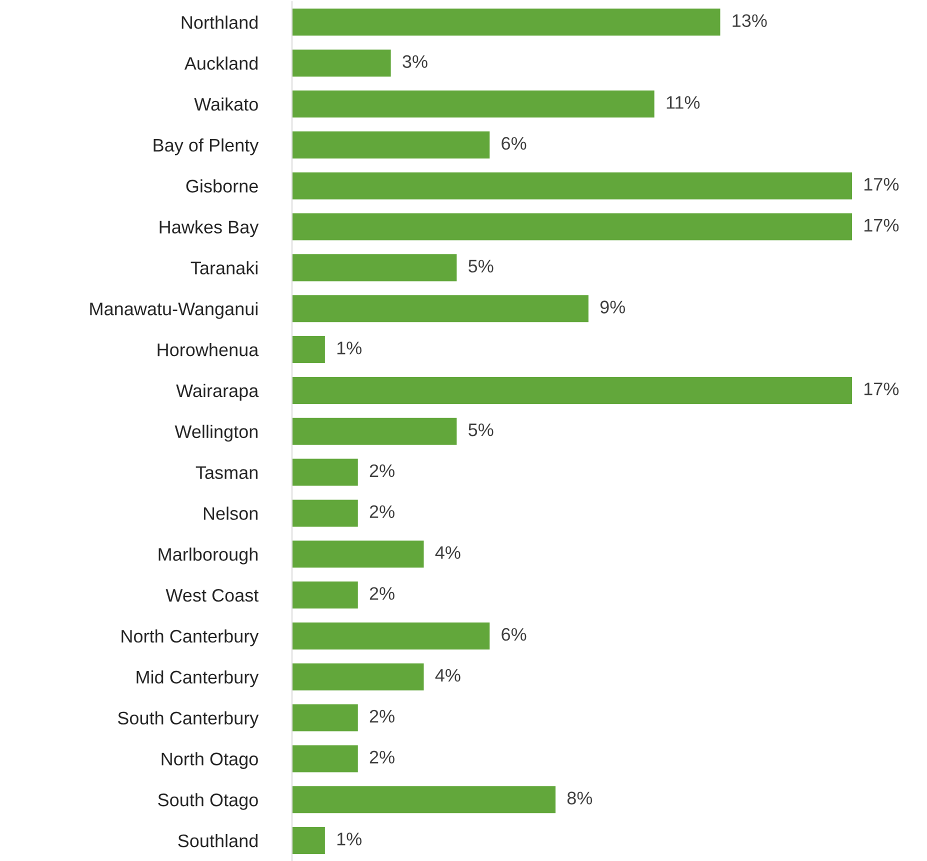 This screenshot has width=927, height=861. I want to click on data-label: 3%, so click(415, 61).